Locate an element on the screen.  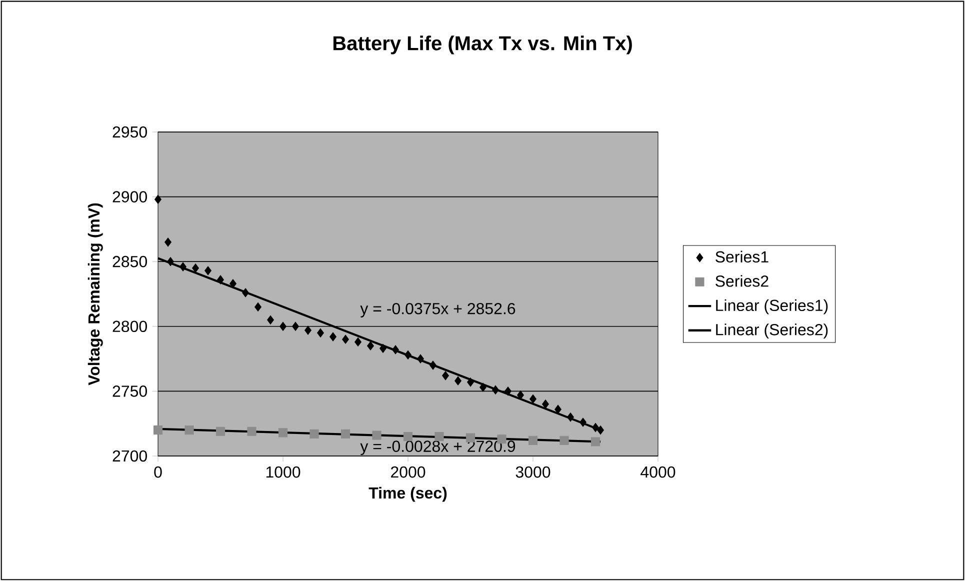
legend-label: Series1 is located at coordinates (742, 256).